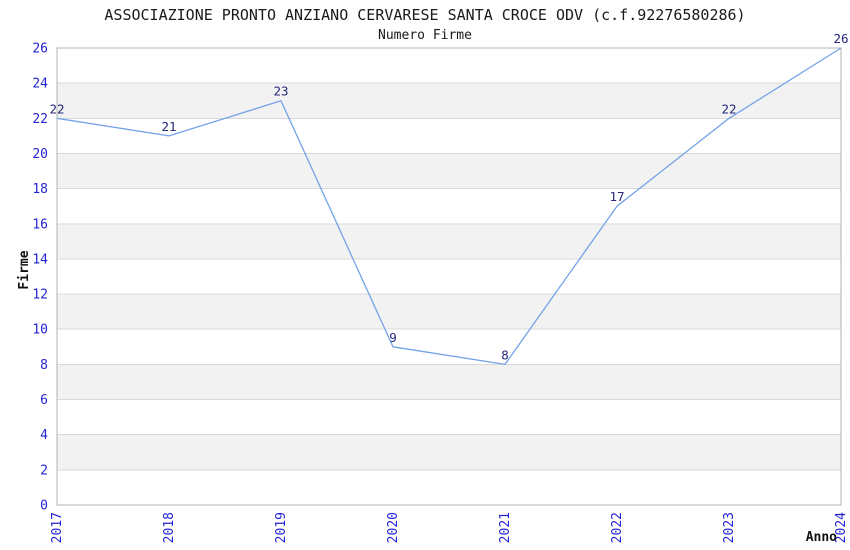 The width and height of the screenshot is (850, 550). What do you see at coordinates (40, 295) in the screenshot?
I see `y-tick-label: 12` at bounding box center [40, 295].